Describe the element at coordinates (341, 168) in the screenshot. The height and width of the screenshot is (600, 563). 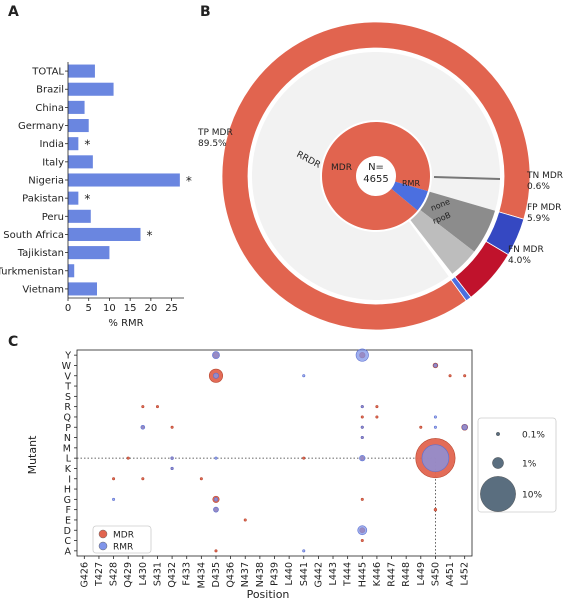
I see `mdr-inner-label: MDR` at that location.